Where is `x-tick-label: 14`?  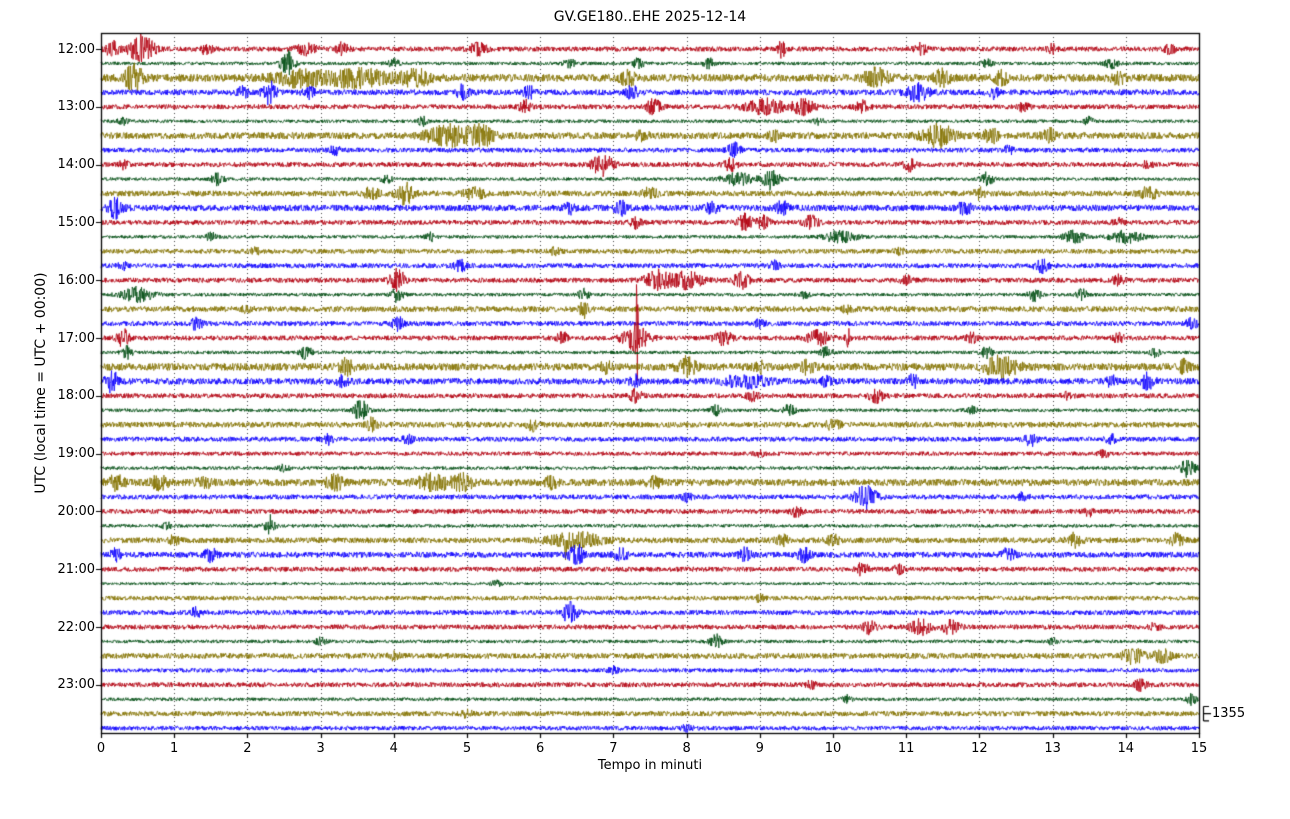 x-tick-label: 14 is located at coordinates (1126, 748).